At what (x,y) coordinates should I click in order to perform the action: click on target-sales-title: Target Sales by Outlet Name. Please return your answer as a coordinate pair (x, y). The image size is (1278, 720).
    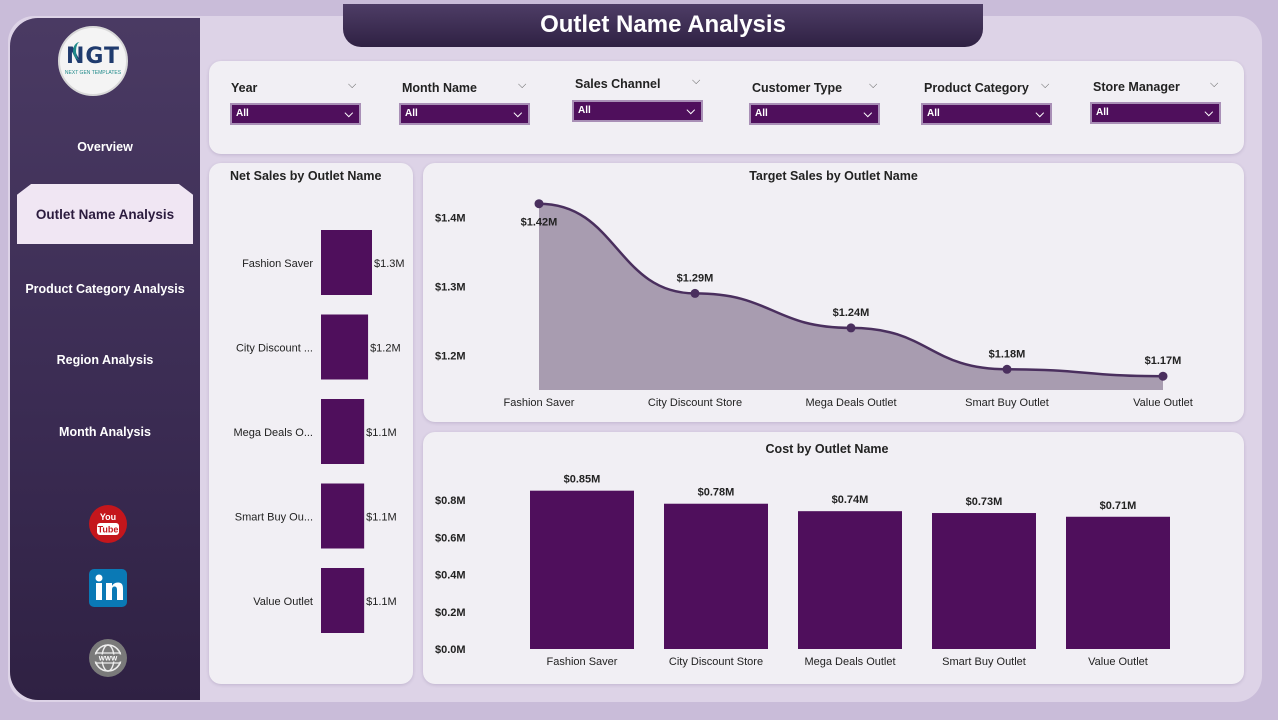
    Looking at the image, I should click on (833, 176).